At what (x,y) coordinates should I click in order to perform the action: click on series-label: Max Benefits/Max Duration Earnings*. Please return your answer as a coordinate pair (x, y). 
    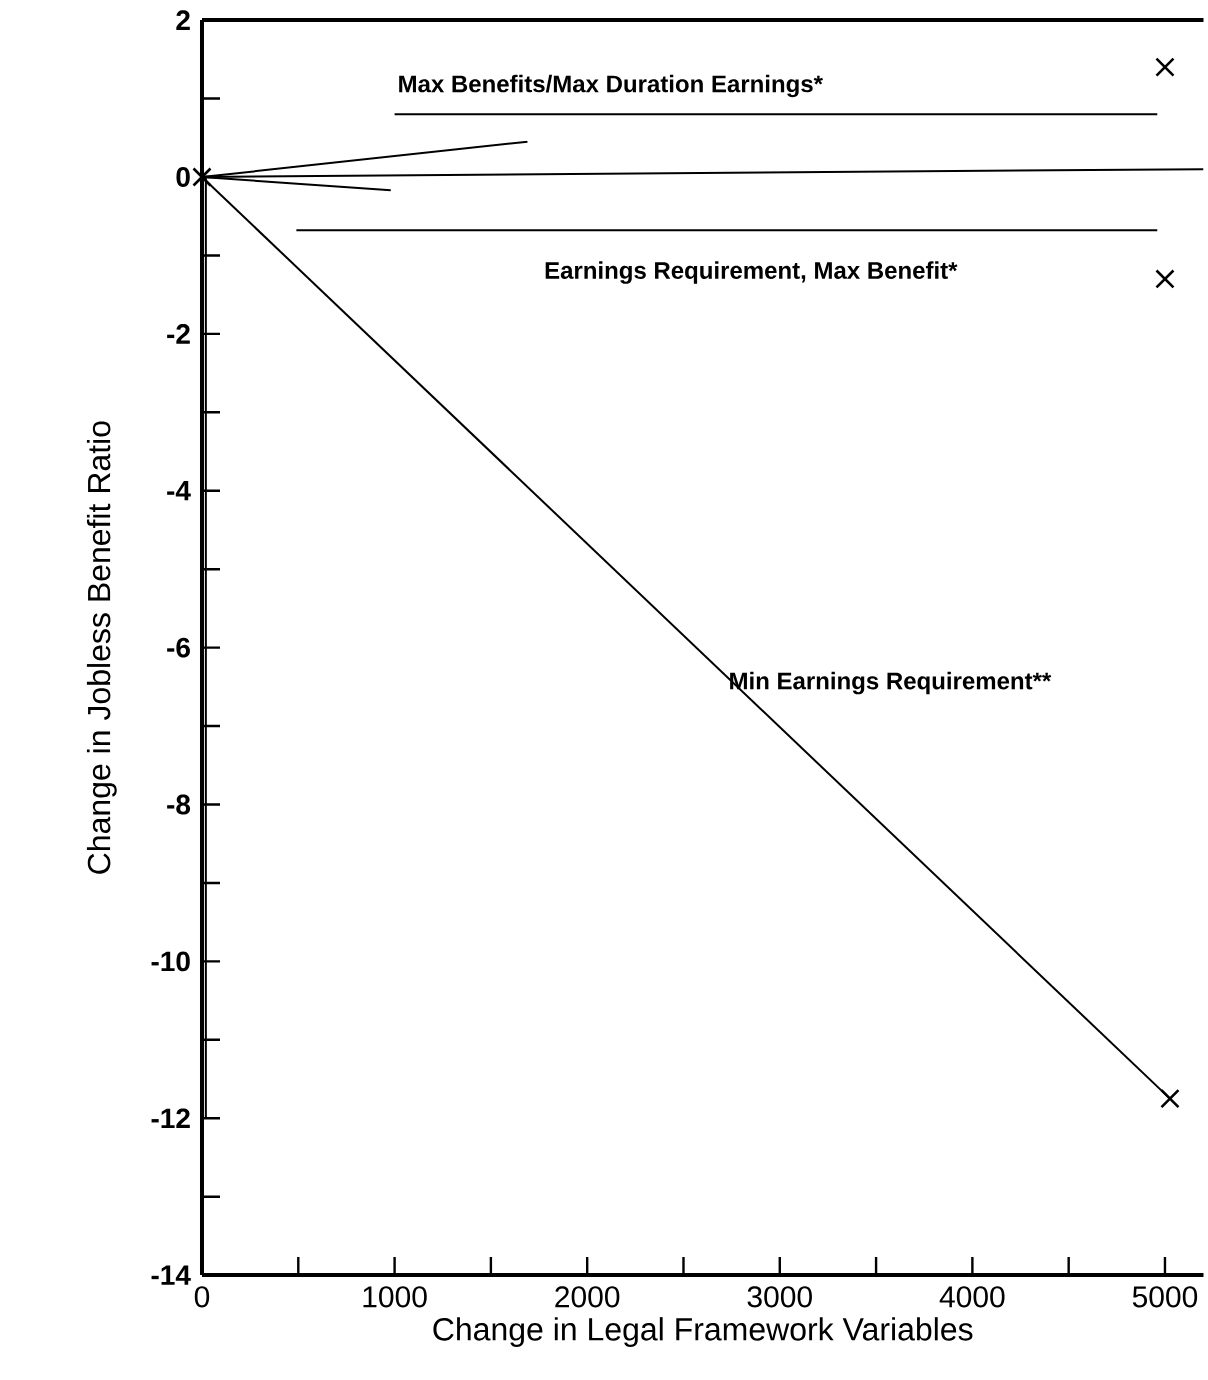
    Looking at the image, I should click on (611, 86).